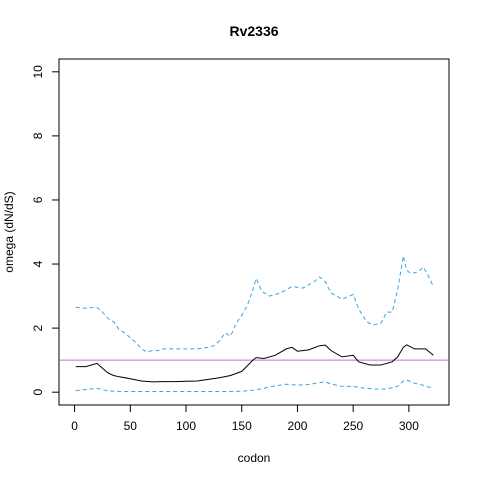 The height and width of the screenshot is (480, 480). What do you see at coordinates (353, 426) in the screenshot?
I see `x-tick-label: 250` at bounding box center [353, 426].